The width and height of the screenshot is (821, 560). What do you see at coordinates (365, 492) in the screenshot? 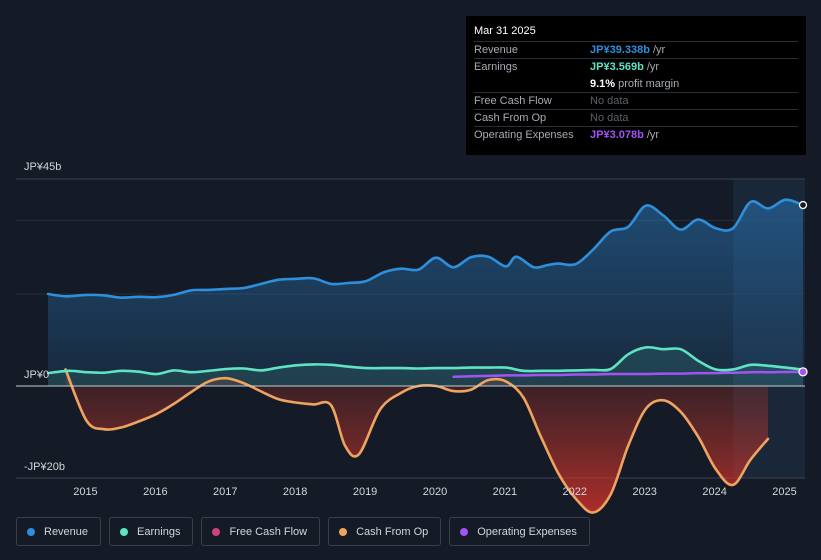
I see `x-tick-label: 2019` at bounding box center [365, 492].